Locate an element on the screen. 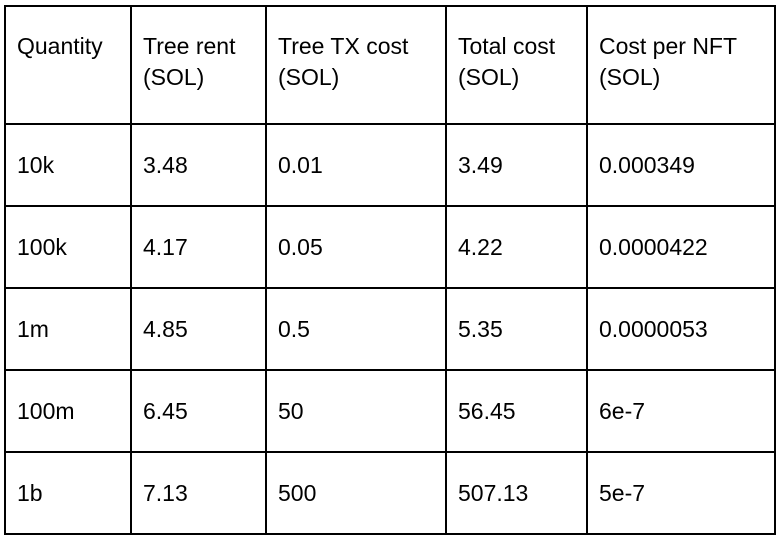 The image size is (778, 536). header-tree-rent: Tree rent (SOL) is located at coordinates (198, 65).